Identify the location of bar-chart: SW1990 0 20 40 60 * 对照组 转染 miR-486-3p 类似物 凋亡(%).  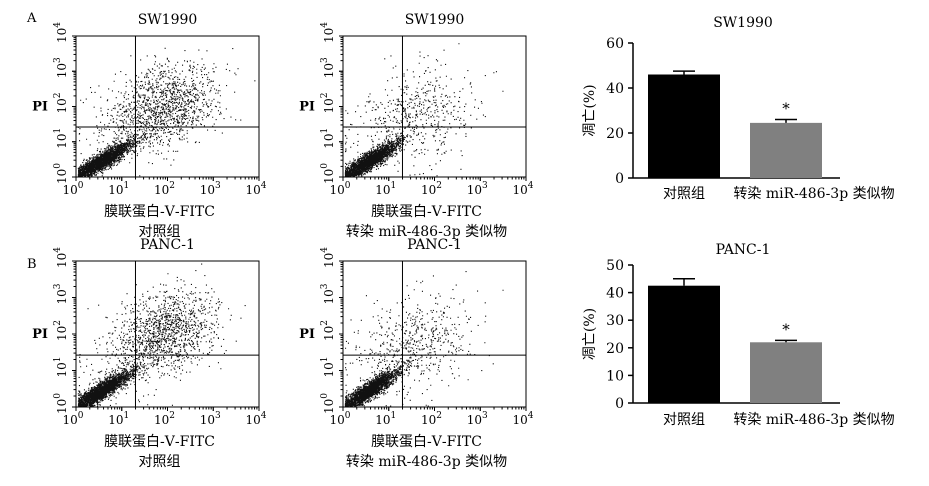
(738, 108).